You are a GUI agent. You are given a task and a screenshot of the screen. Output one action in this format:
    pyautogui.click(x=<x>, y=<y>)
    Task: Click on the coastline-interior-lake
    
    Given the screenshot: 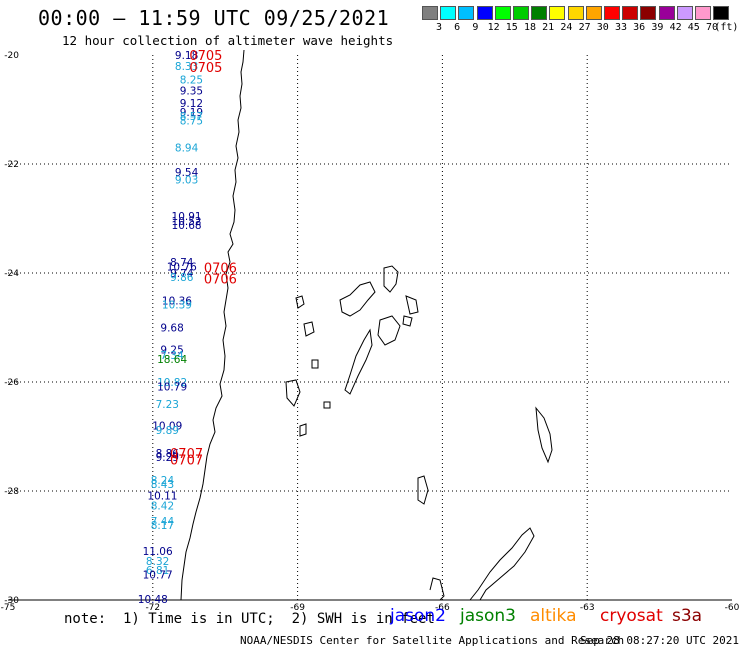 What is the action you would take?
    pyautogui.click(x=502, y=564)
    